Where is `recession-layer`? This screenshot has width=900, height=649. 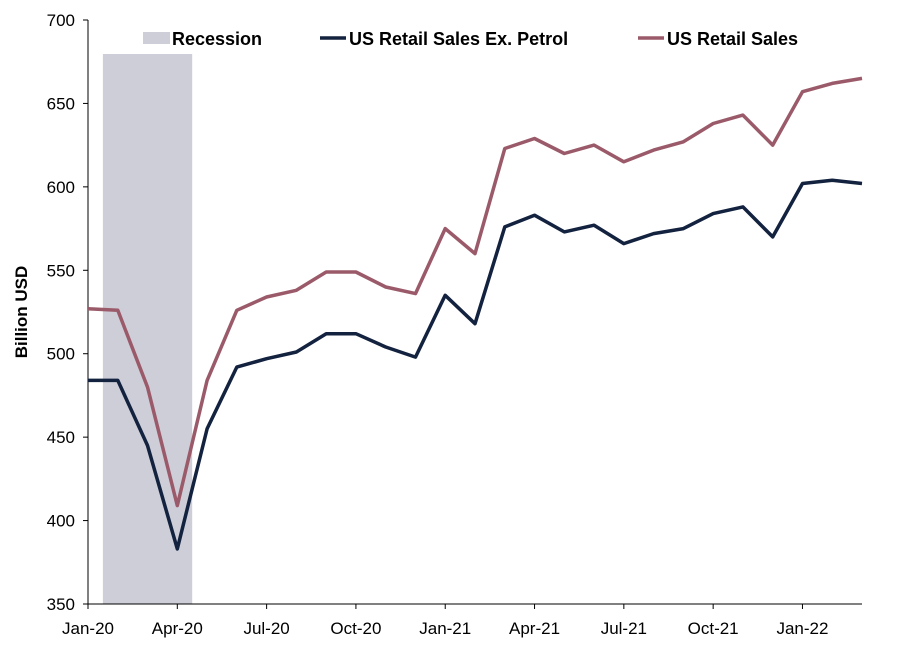 recession-layer is located at coordinates (147, 329).